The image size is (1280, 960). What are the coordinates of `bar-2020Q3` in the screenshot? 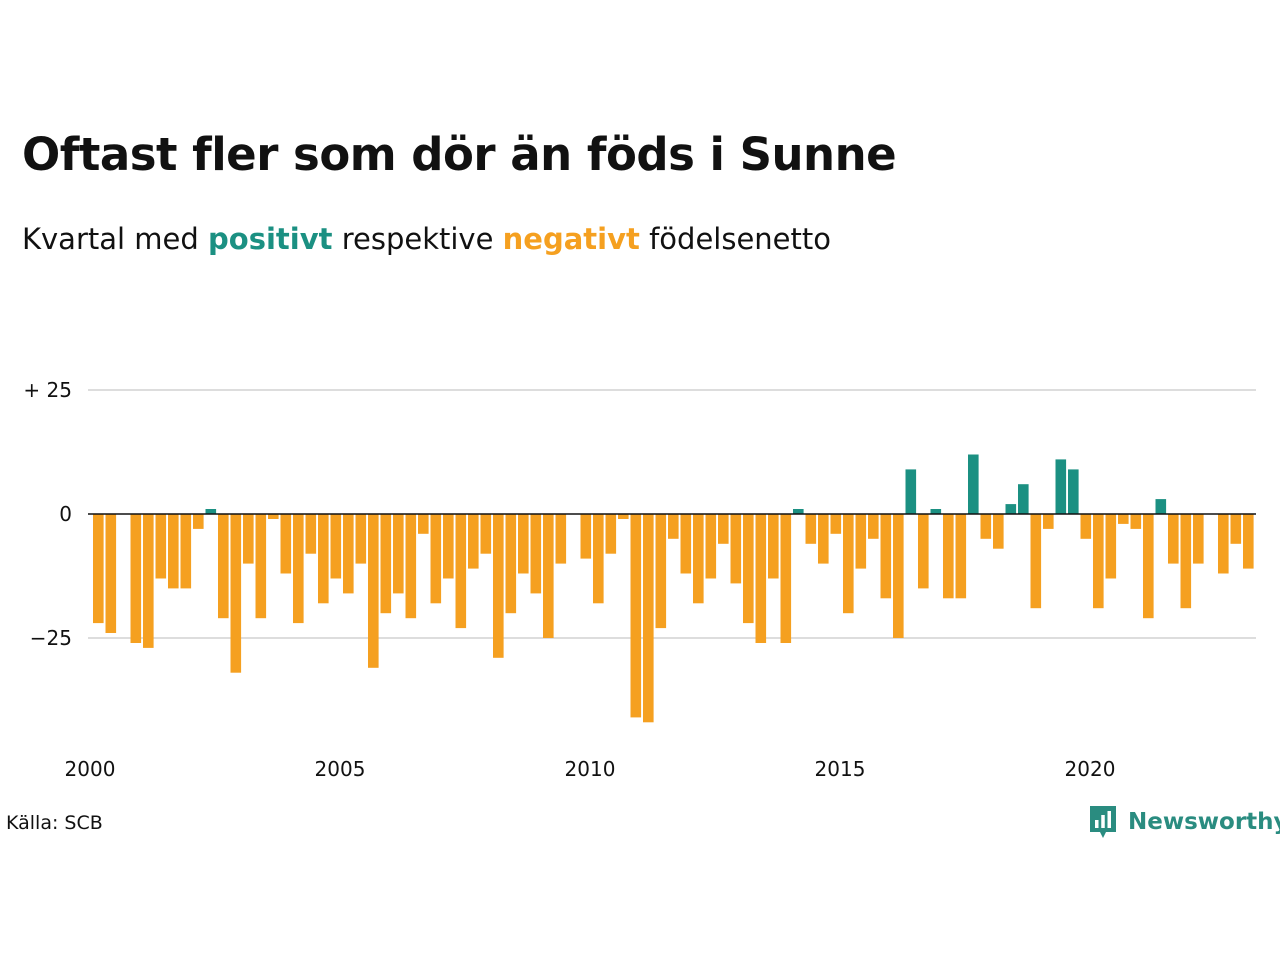 It's located at (1123, 519).